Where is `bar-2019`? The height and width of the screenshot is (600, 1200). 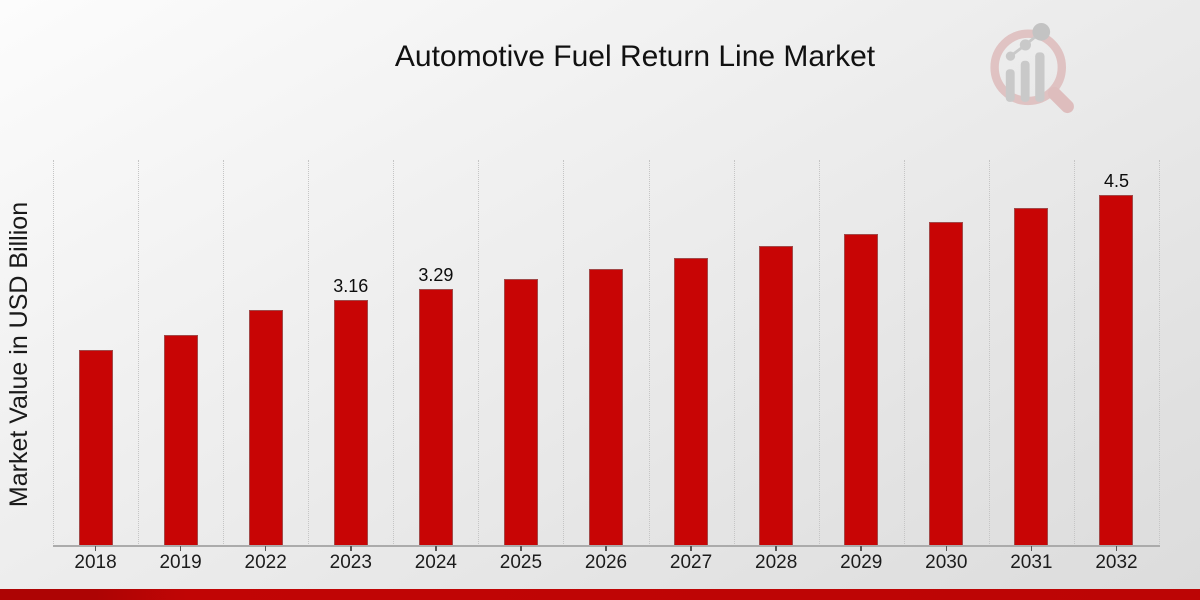
bar-2019 is located at coordinates (180, 440).